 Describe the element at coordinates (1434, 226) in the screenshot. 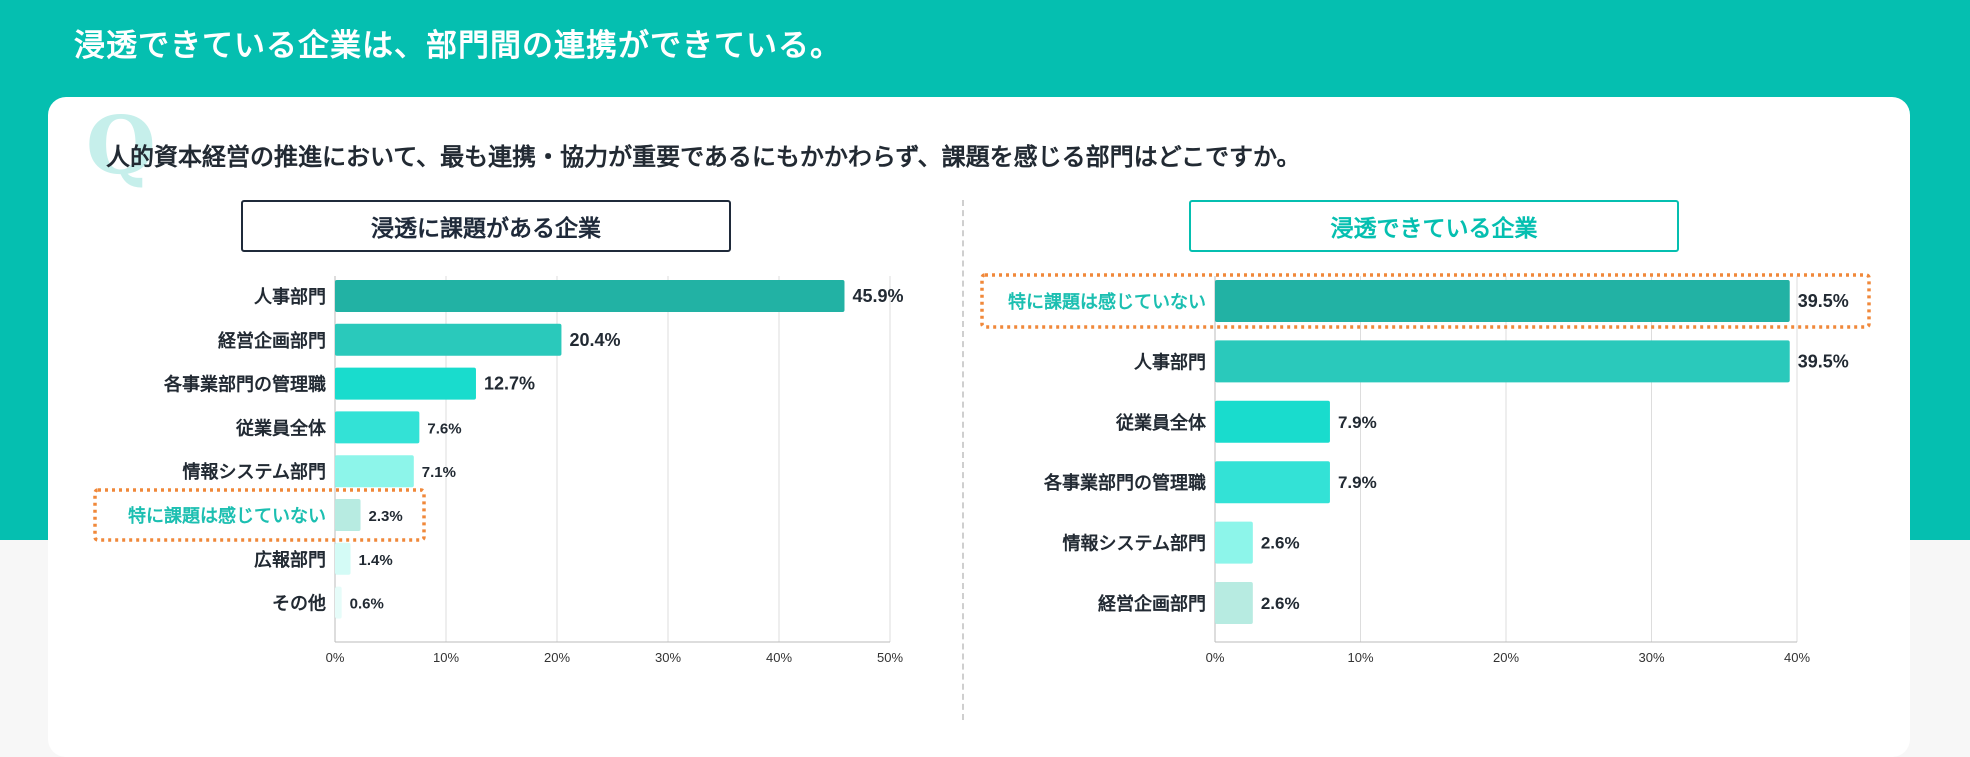

I see `right-chart-title: 浸透できている企業` at that location.